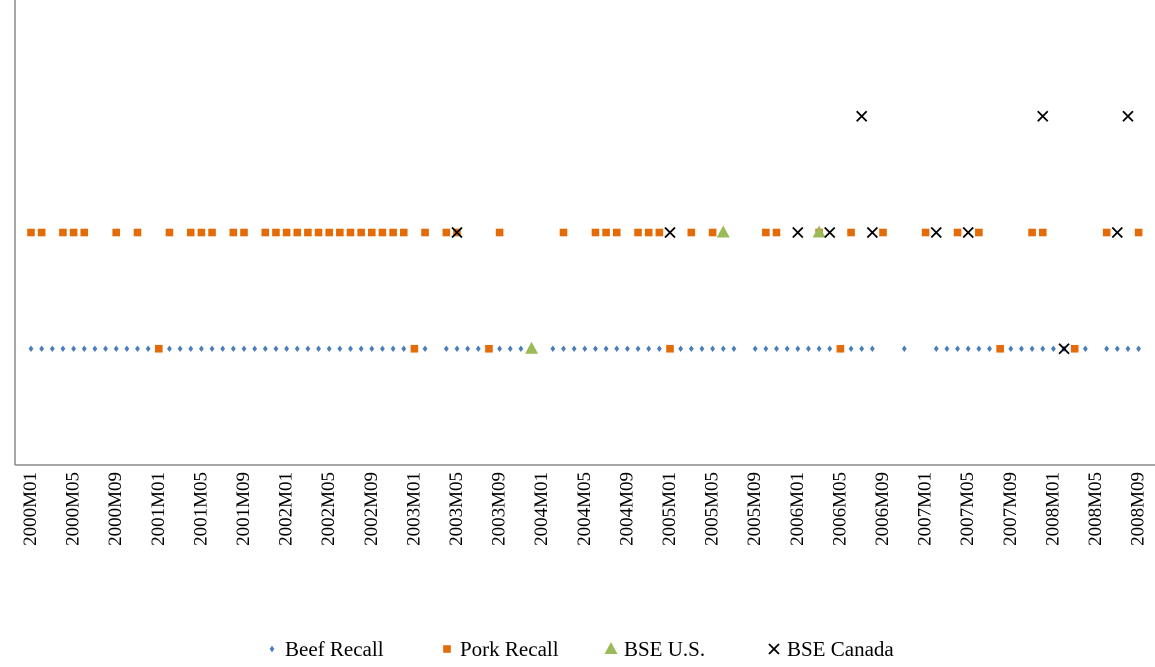  What do you see at coordinates (541, 509) in the screenshot?
I see `x-tick-label: 2004M01` at bounding box center [541, 509].